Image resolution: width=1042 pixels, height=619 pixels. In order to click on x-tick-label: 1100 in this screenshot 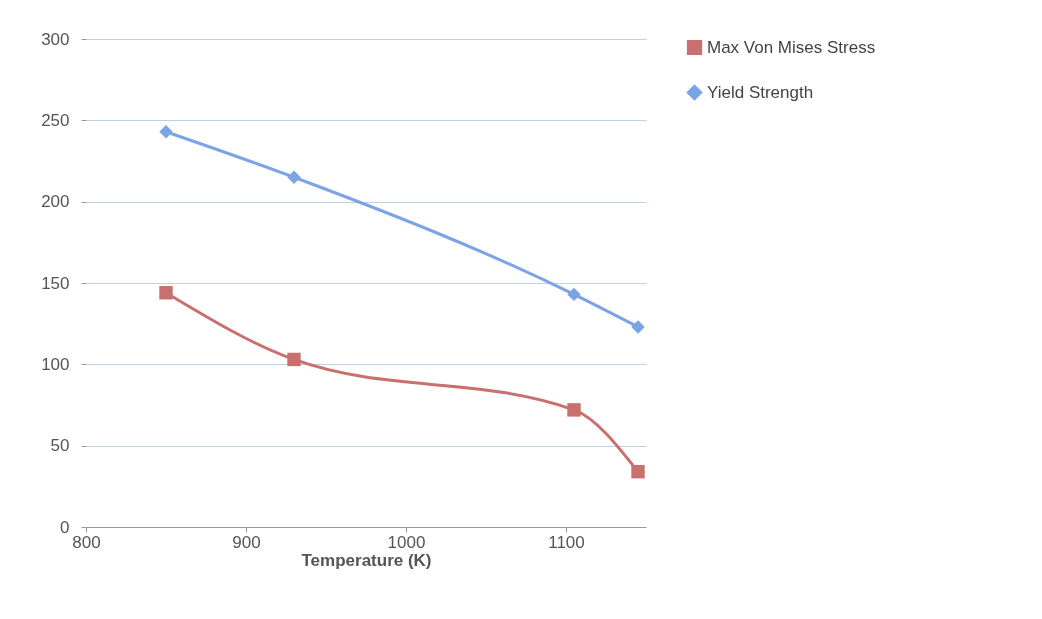, I will do `click(566, 542)`.